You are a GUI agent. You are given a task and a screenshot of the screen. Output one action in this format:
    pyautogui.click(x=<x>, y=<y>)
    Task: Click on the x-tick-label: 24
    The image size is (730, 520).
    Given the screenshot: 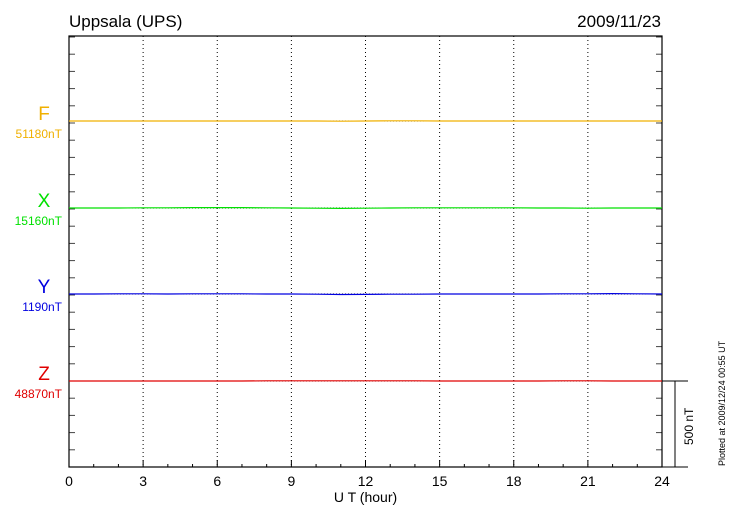 What is the action you would take?
    pyautogui.click(x=662, y=481)
    